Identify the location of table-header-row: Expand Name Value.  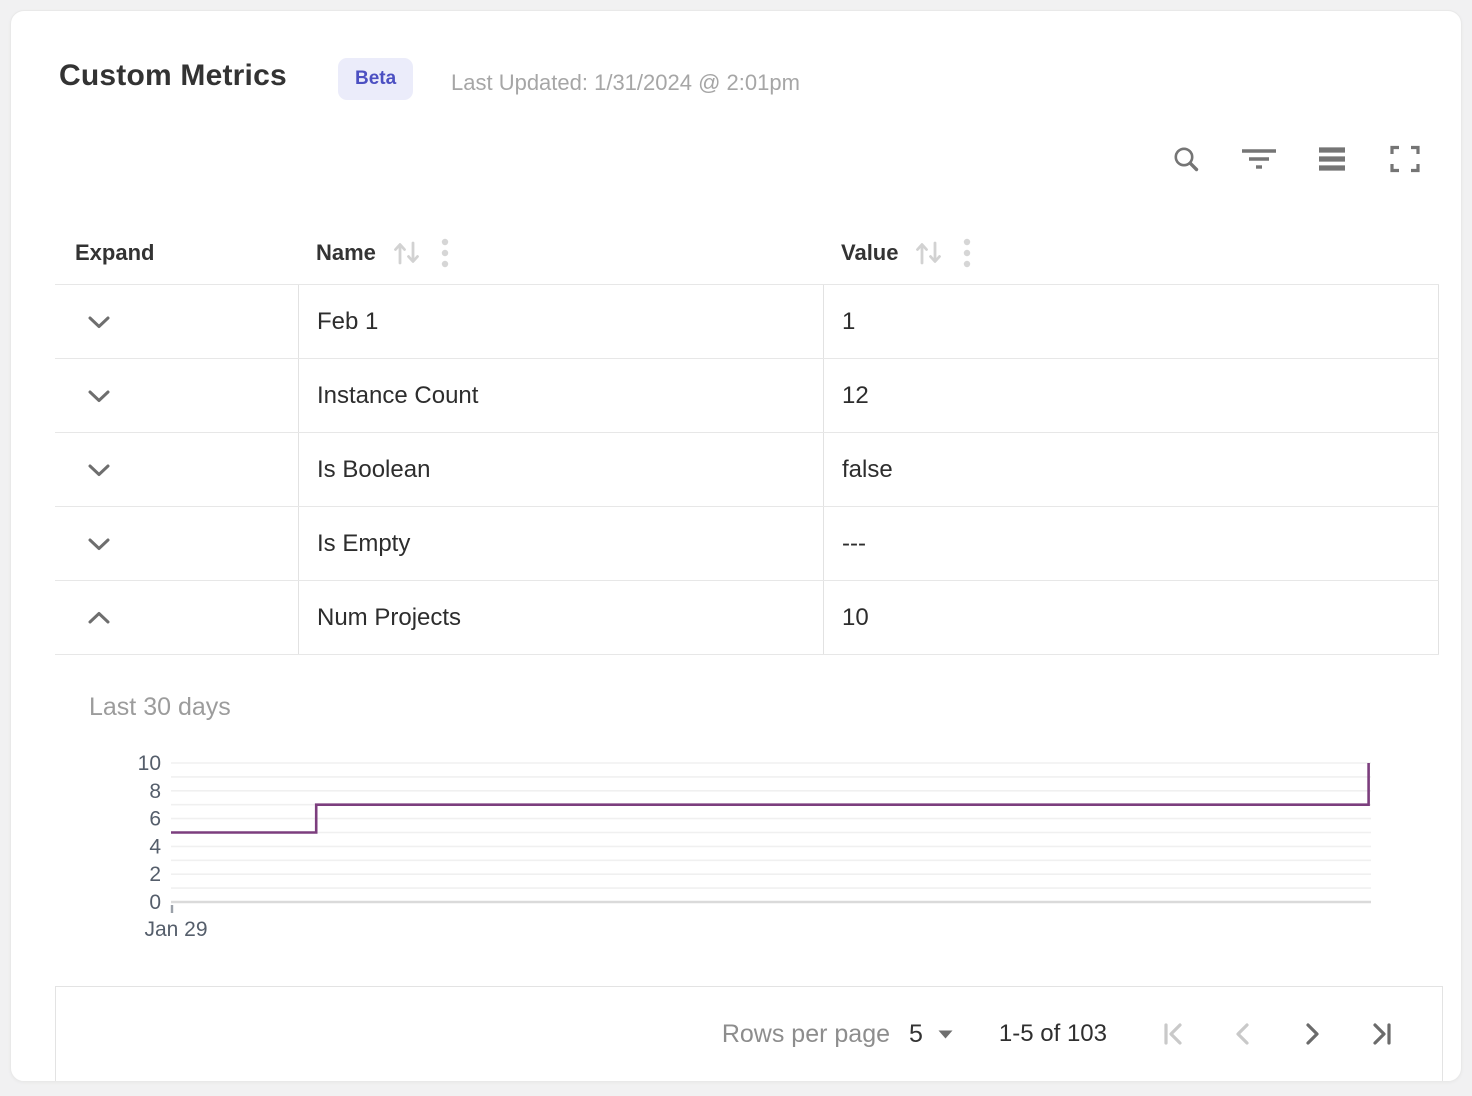
(747, 252).